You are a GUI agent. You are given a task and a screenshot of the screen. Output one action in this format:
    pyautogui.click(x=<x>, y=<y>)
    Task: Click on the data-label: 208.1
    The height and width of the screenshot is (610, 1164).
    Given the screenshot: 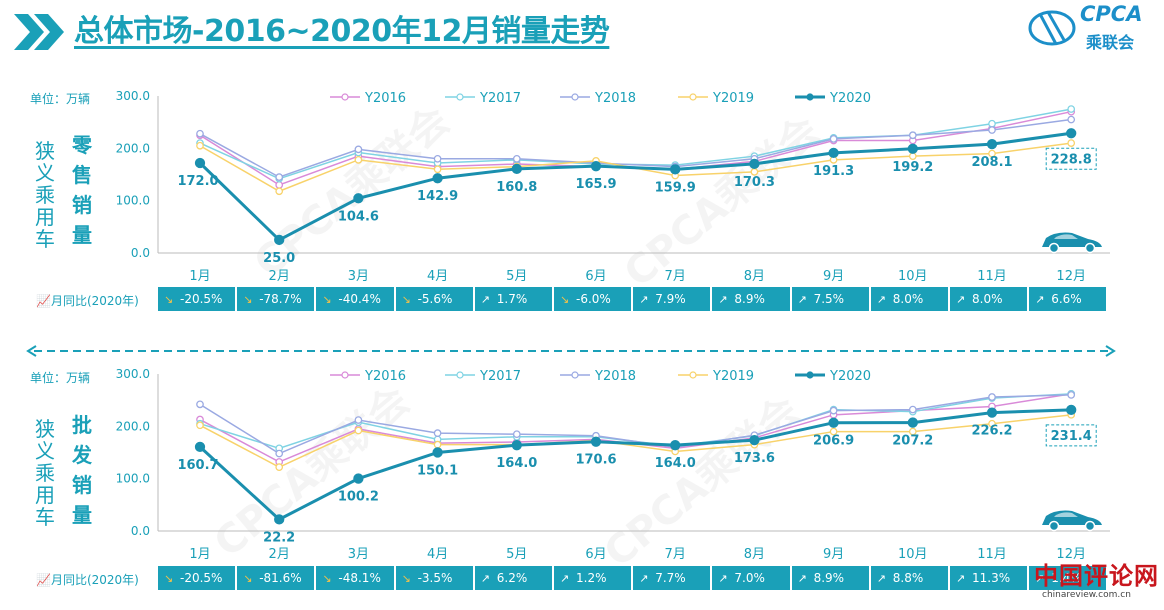 What is the action you would take?
    pyautogui.click(x=991, y=162)
    